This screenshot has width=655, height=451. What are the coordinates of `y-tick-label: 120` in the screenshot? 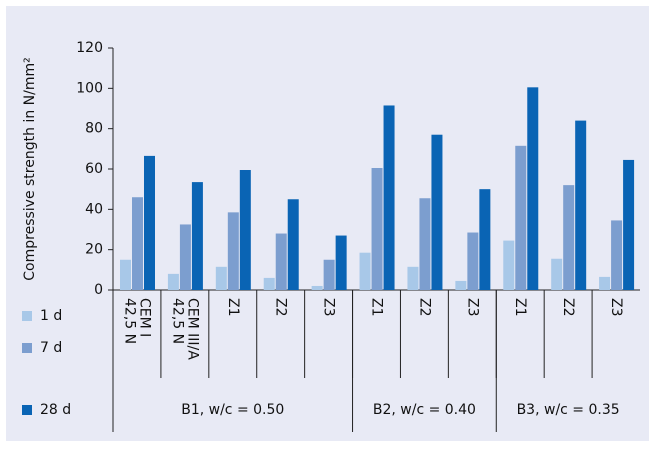 It's located at (89, 48).